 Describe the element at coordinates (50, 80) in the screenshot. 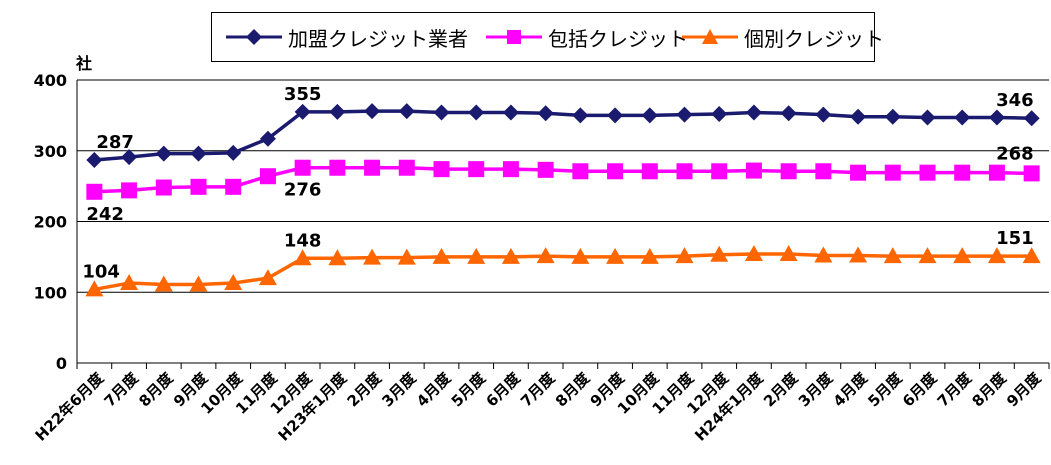

I see `y-tick-label: 400` at that location.